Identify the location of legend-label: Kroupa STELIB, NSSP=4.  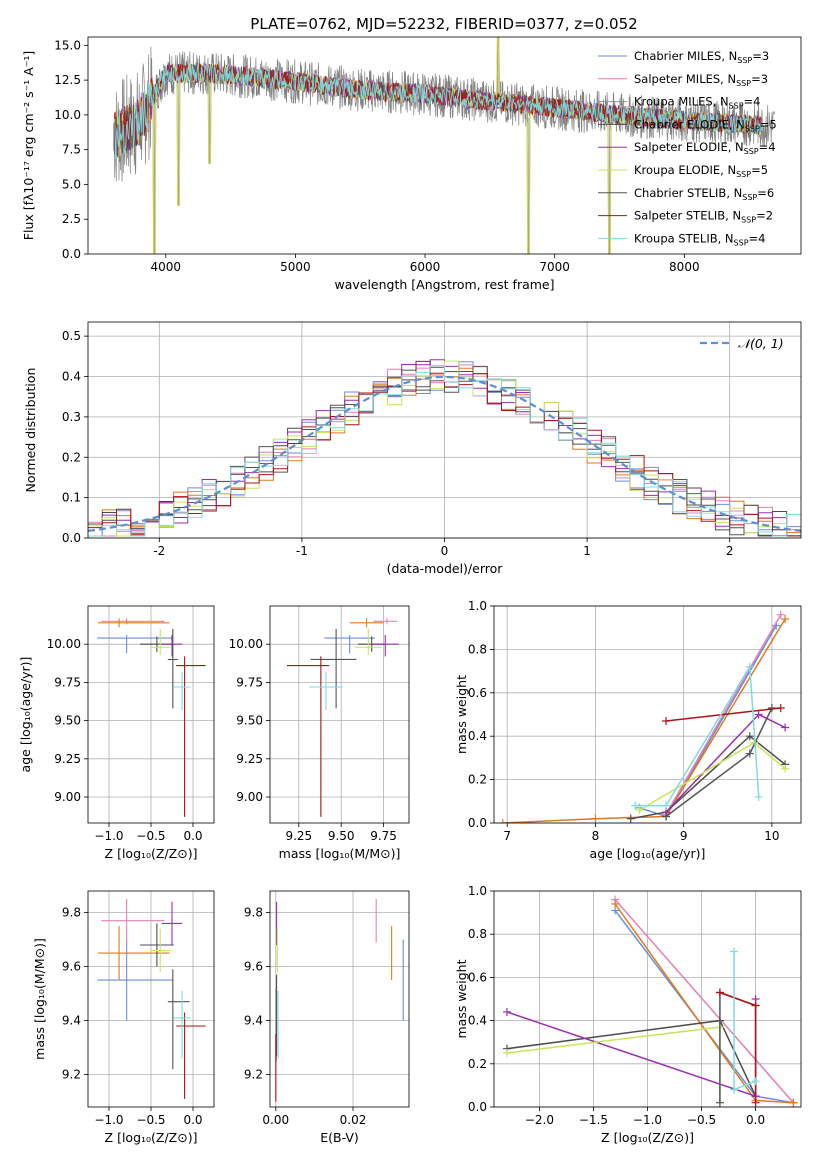
(699, 239).